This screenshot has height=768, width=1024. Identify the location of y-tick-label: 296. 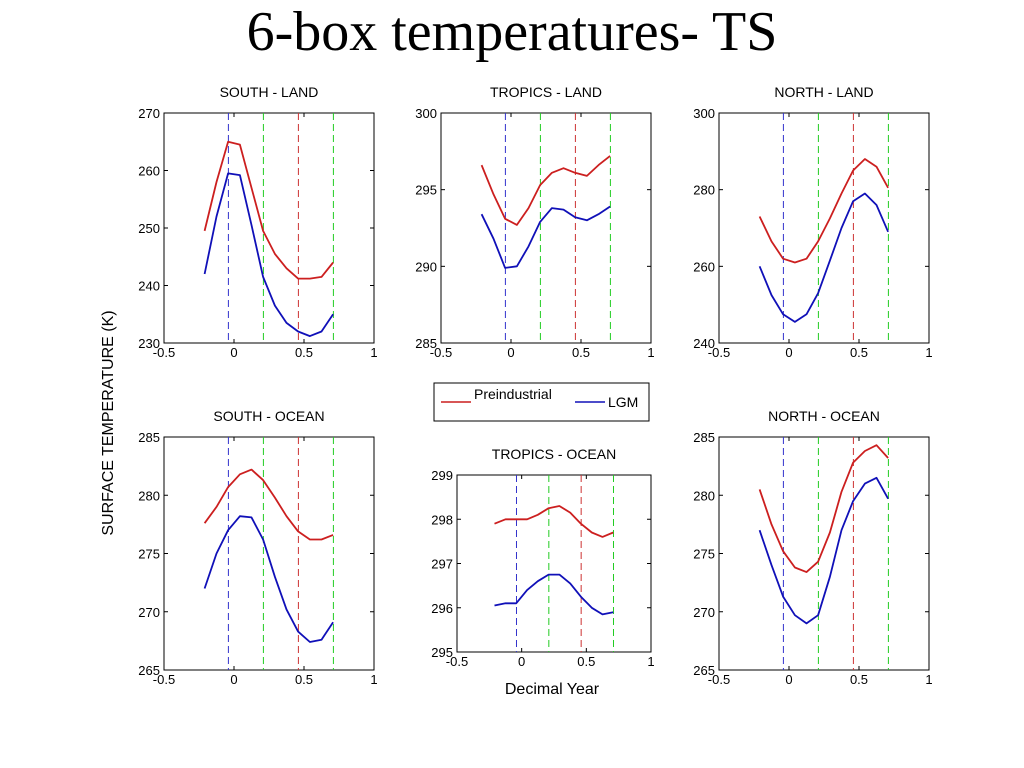
(442, 608).